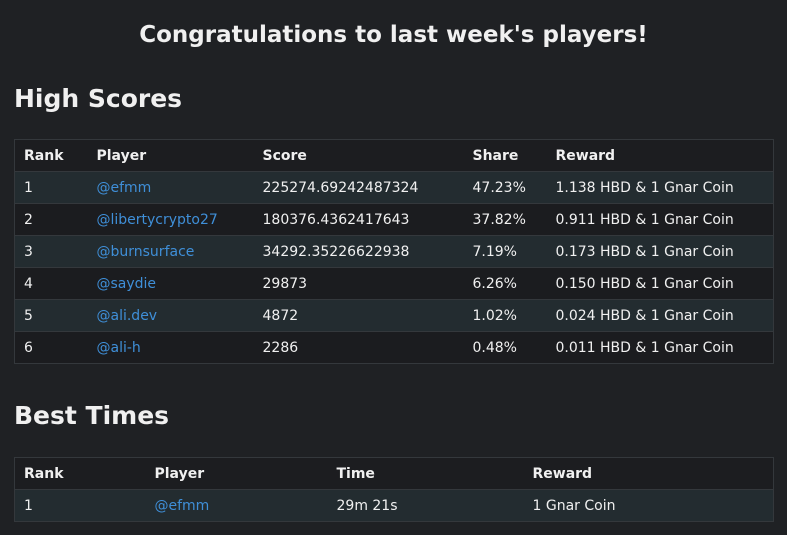  Describe the element at coordinates (51, 219) in the screenshot. I see `cell: 2` at that location.